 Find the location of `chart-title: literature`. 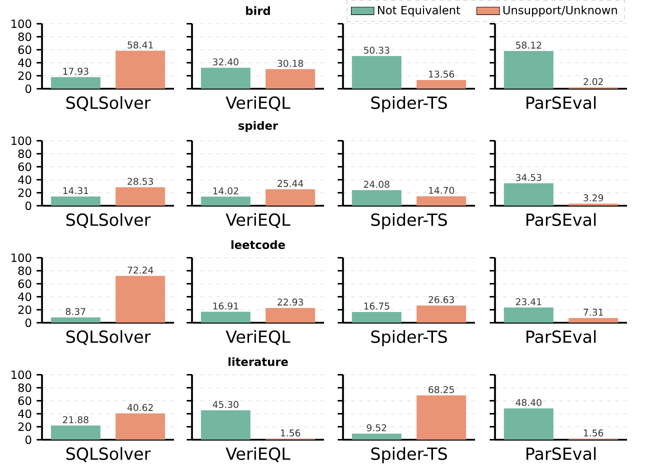

chart-title: literature is located at coordinates (258, 361).